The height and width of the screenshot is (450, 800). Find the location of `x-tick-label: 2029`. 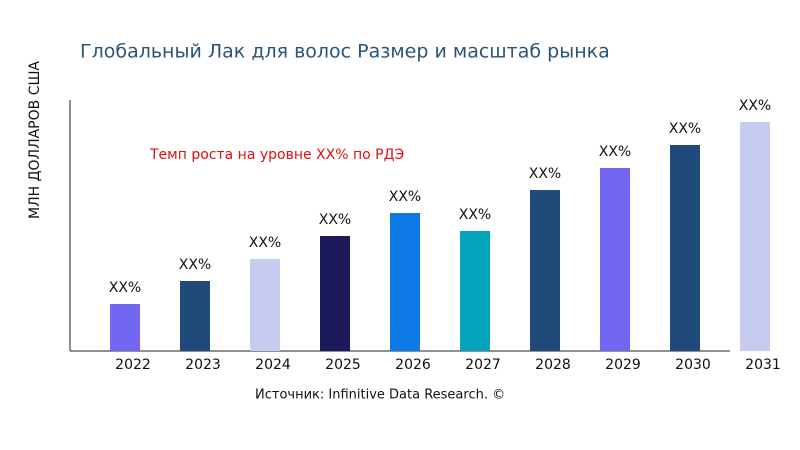

x-tick-label: 2029 is located at coordinates (623, 365).